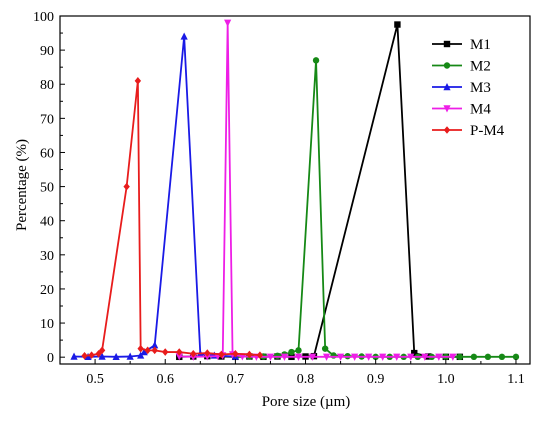 This screenshot has width=554, height=421. What do you see at coordinates (47, 324) in the screenshot?
I see `y-tick-label: 10` at bounding box center [47, 324].